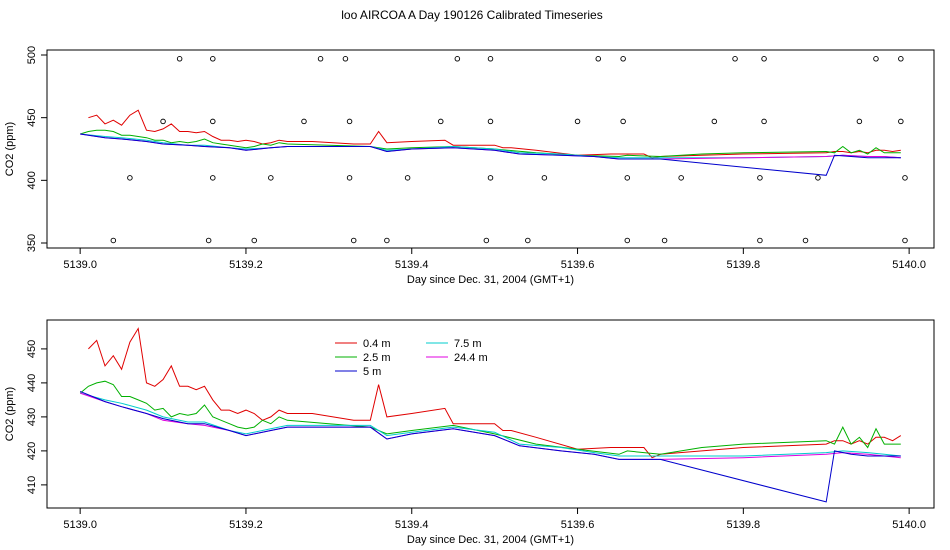  I want to click on series-line-magenta, so click(490, 426).